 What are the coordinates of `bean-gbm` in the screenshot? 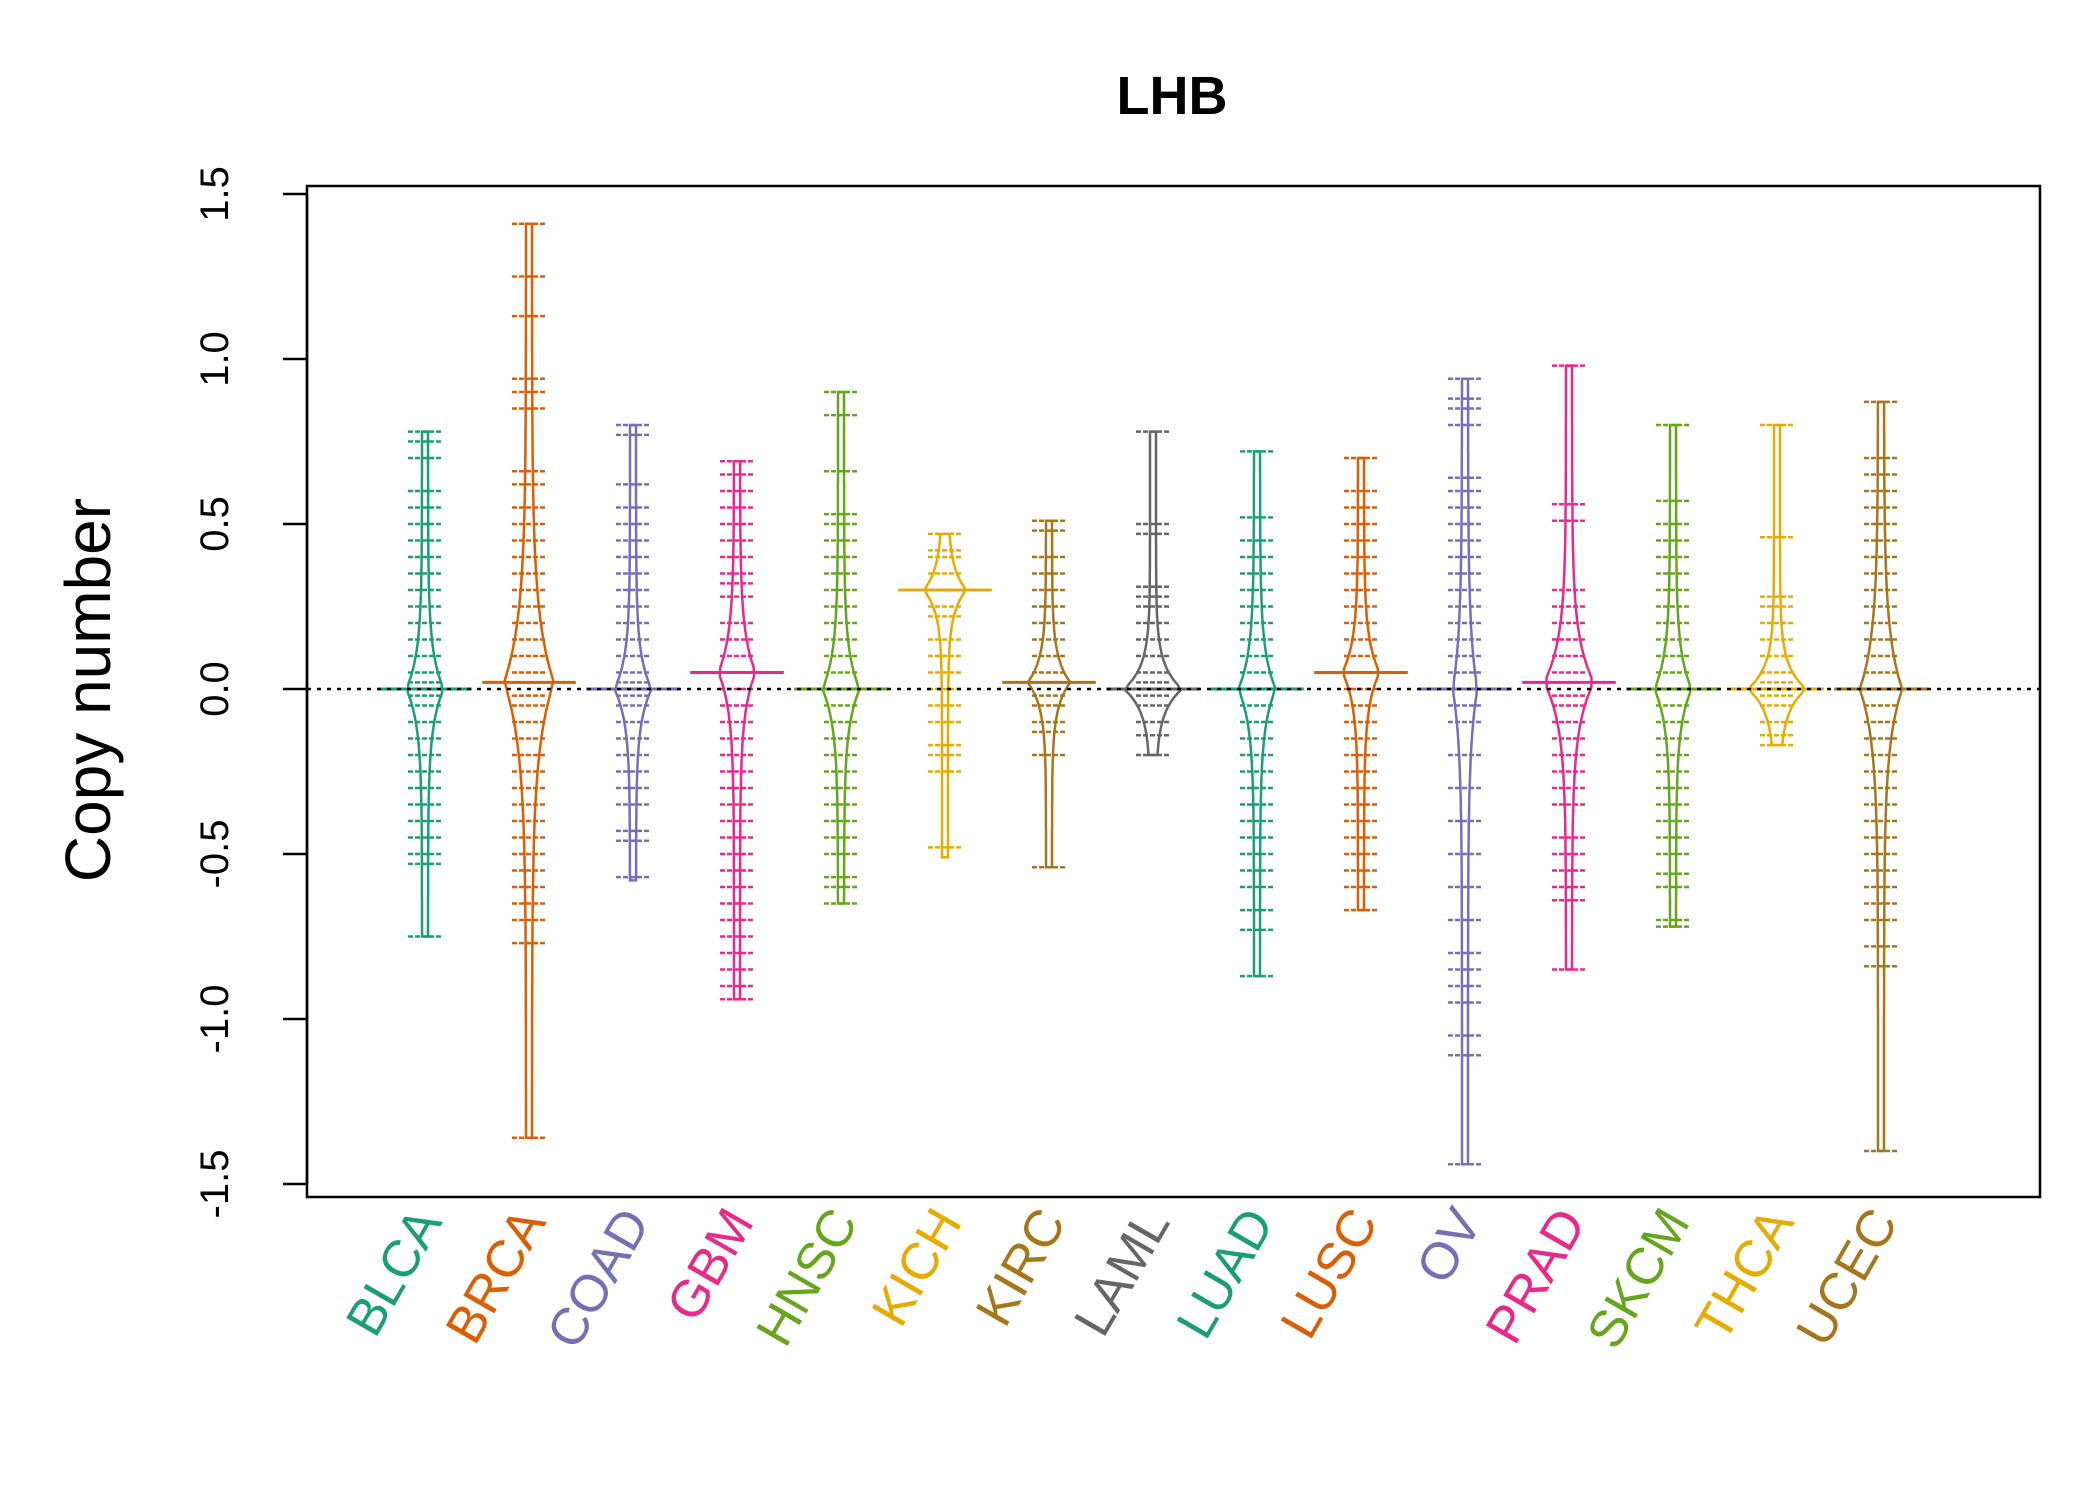 It's located at (737, 730).